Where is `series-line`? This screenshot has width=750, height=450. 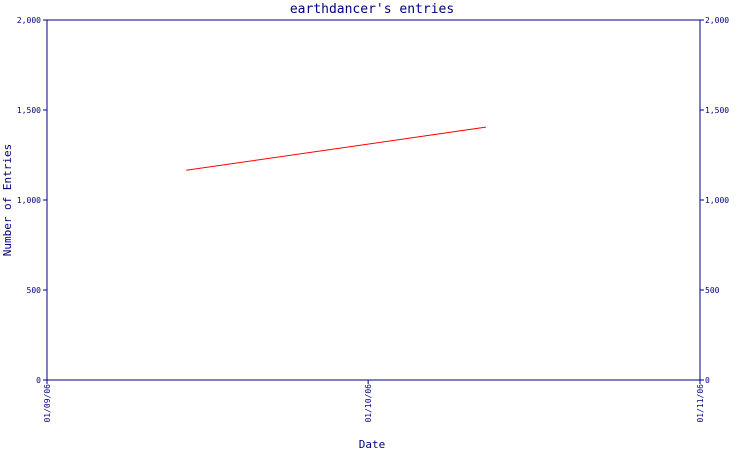
series-line is located at coordinates (336, 148).